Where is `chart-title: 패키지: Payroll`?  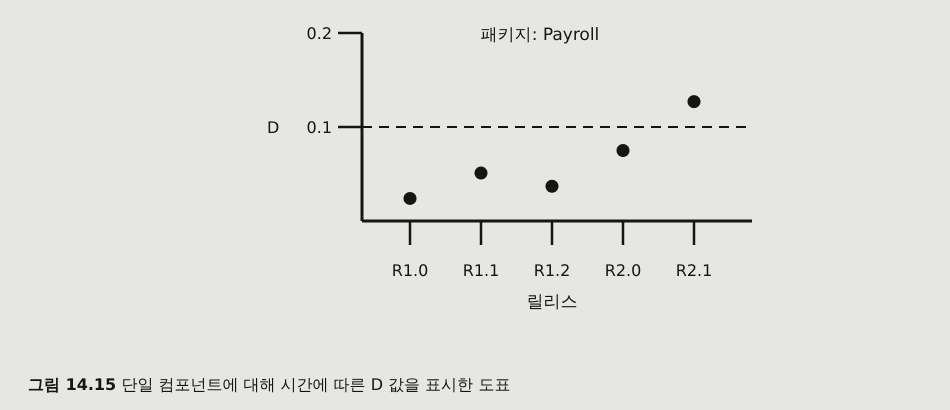 chart-title: 패키지: Payroll is located at coordinates (540, 35).